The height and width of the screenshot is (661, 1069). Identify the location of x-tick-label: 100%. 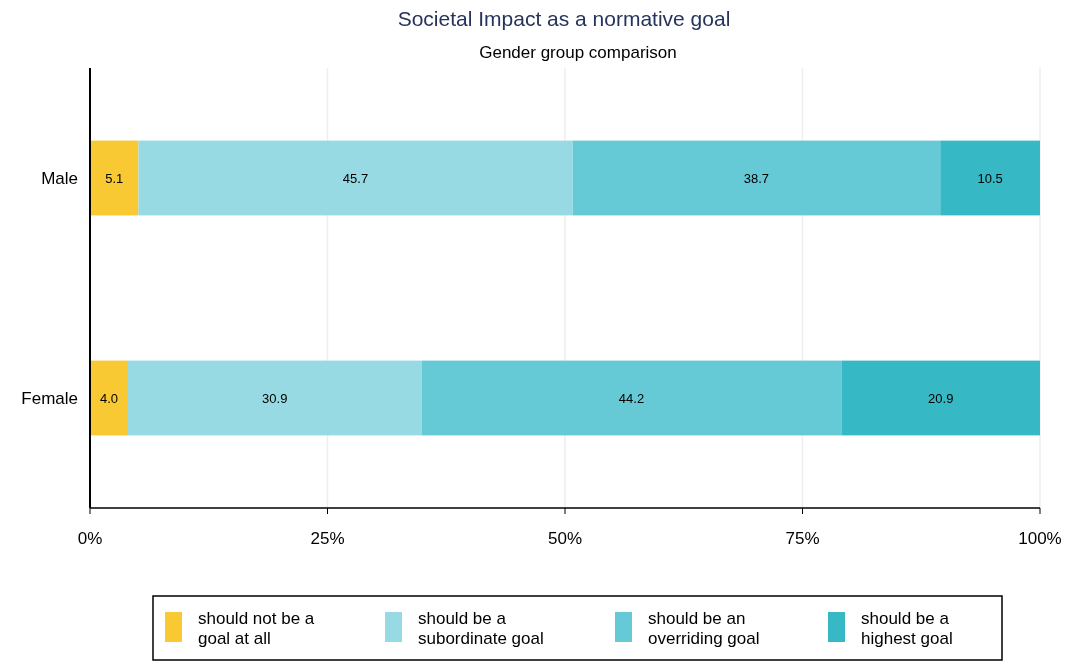
(1040, 538).